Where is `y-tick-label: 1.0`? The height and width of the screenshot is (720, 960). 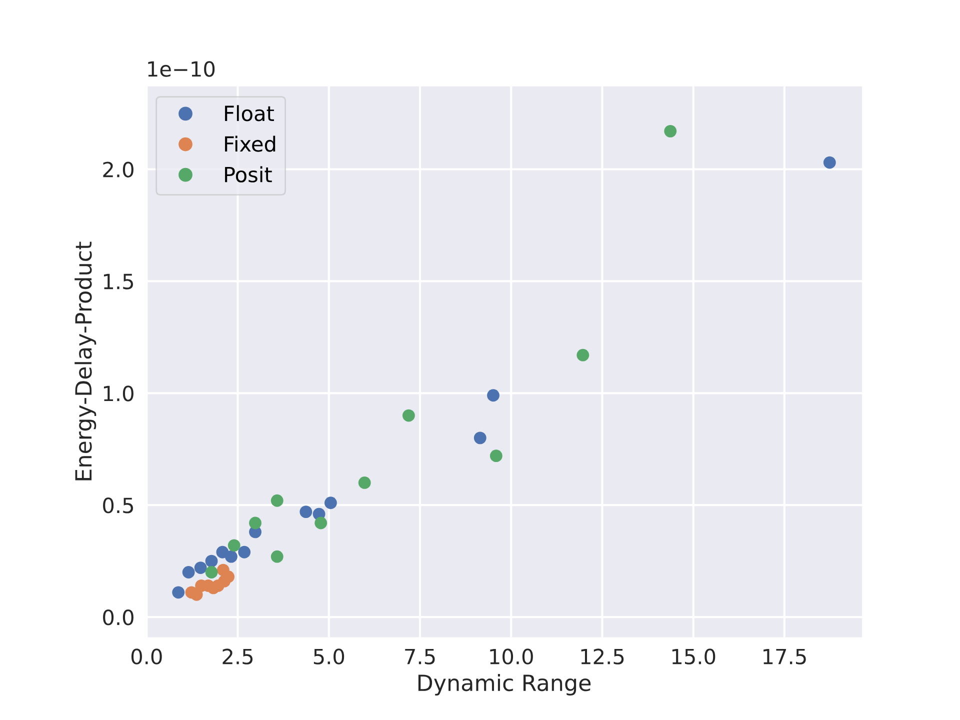 y-tick-label: 1.0 is located at coordinates (119, 394).